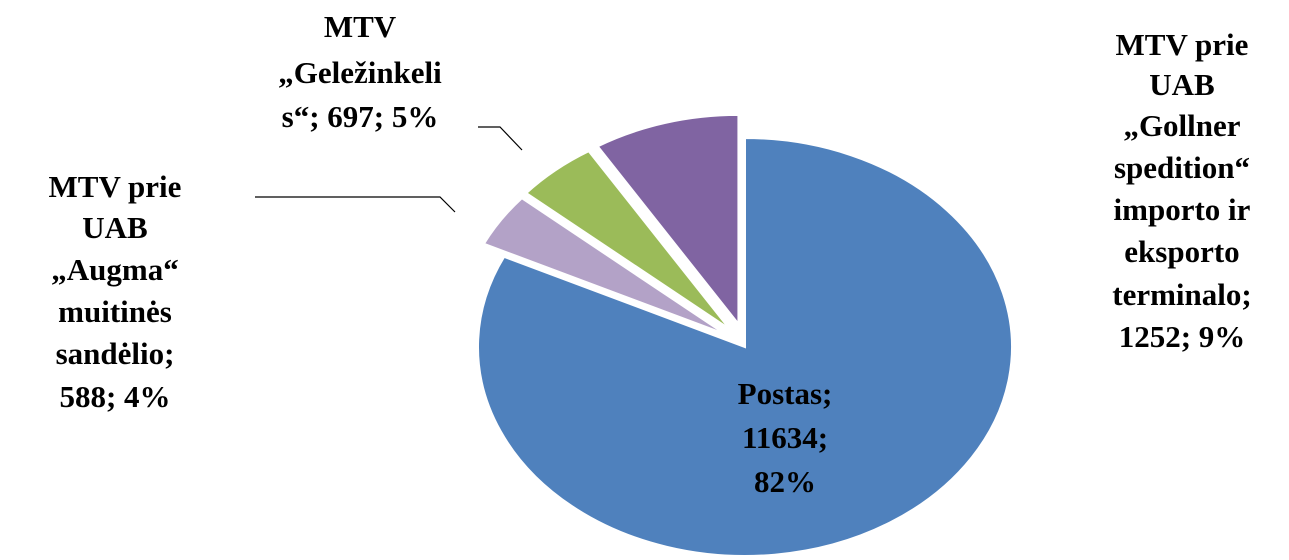  What do you see at coordinates (785, 393) in the screenshot?
I see `data-label: Postas;` at bounding box center [785, 393].